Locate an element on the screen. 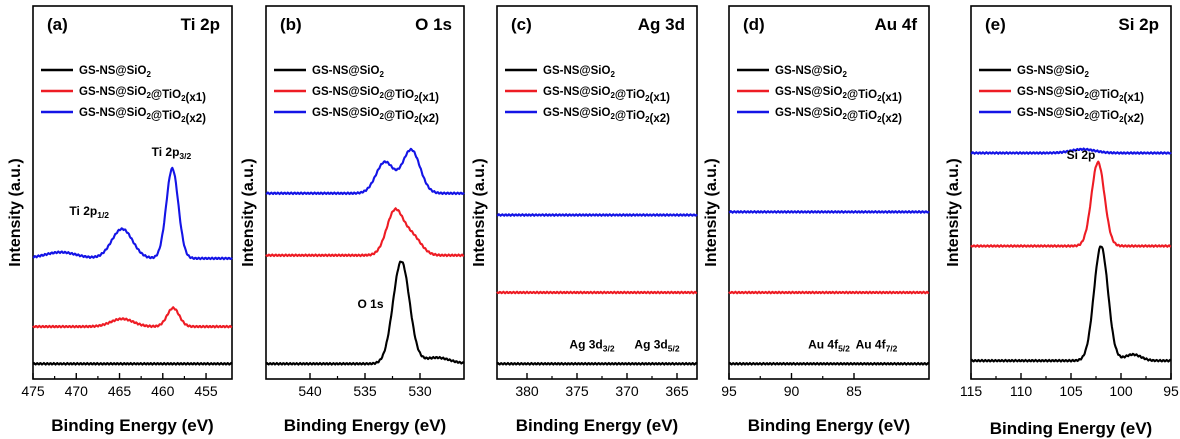 Image resolution: width=1180 pixels, height=439 pixels. x-tick-label: 540 is located at coordinates (310, 391).